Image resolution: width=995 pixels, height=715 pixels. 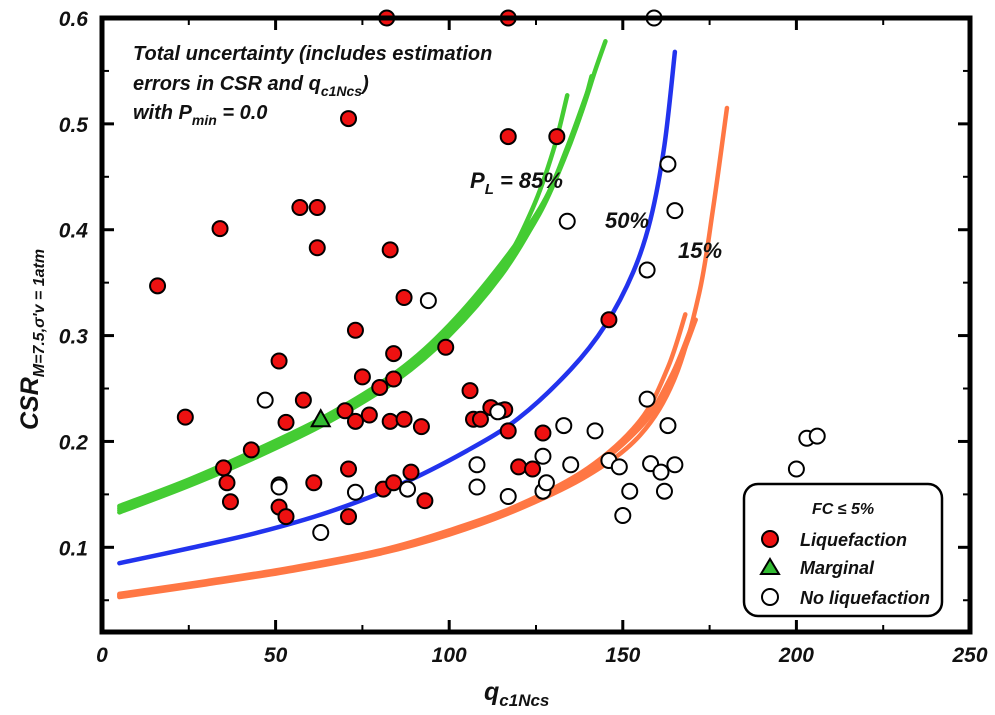 I want to click on x-tick-label: 100, so click(x=449, y=655).